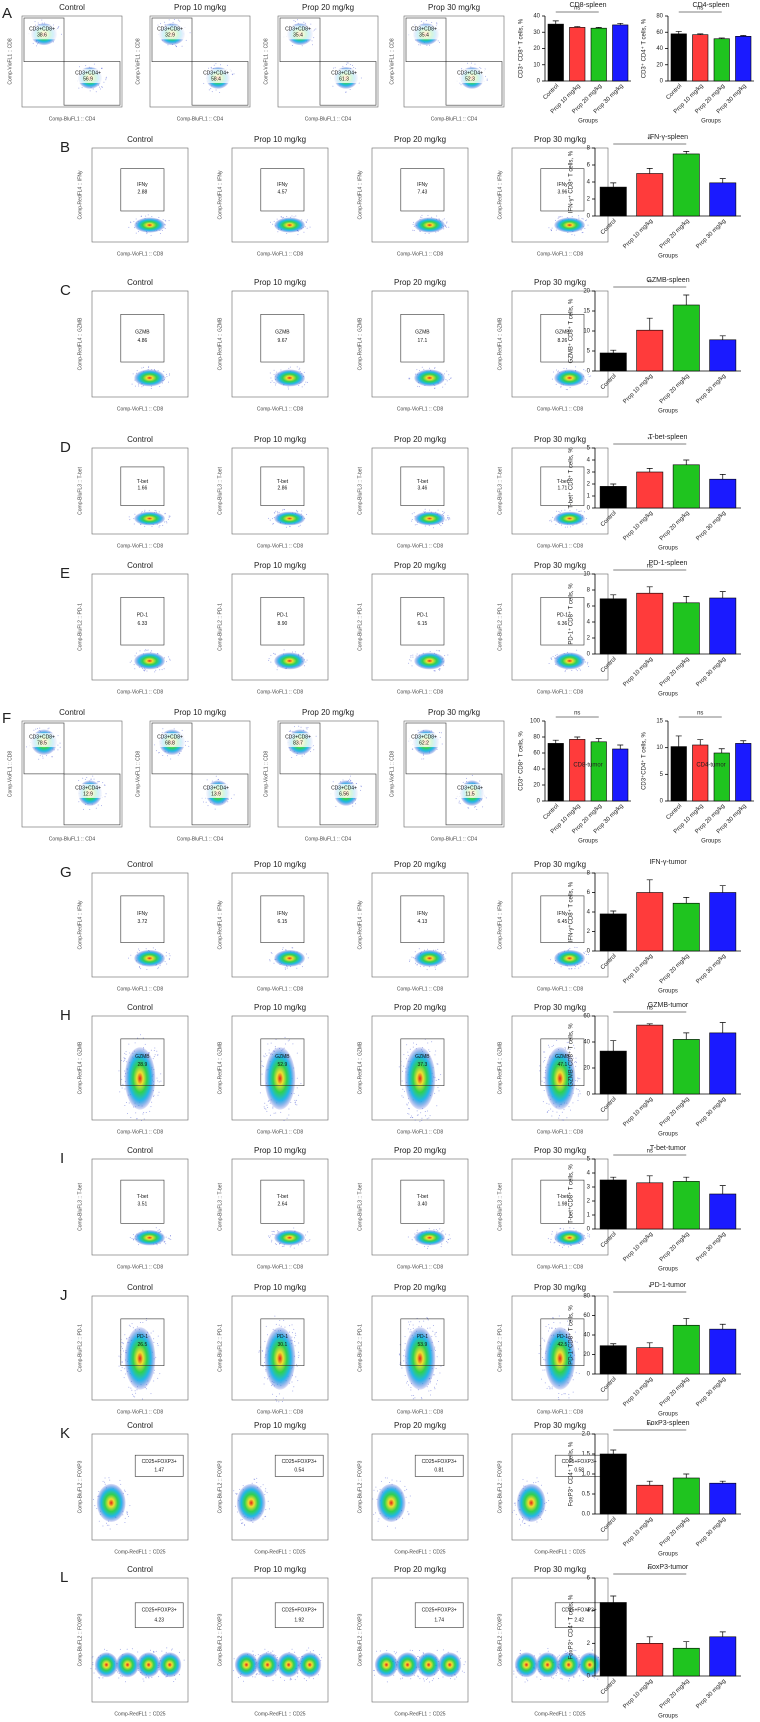 This screenshot has width=760, height=1722. Describe the element at coordinates (283, 193) in the screenshot. I see `gate-value: 4.57` at that location.